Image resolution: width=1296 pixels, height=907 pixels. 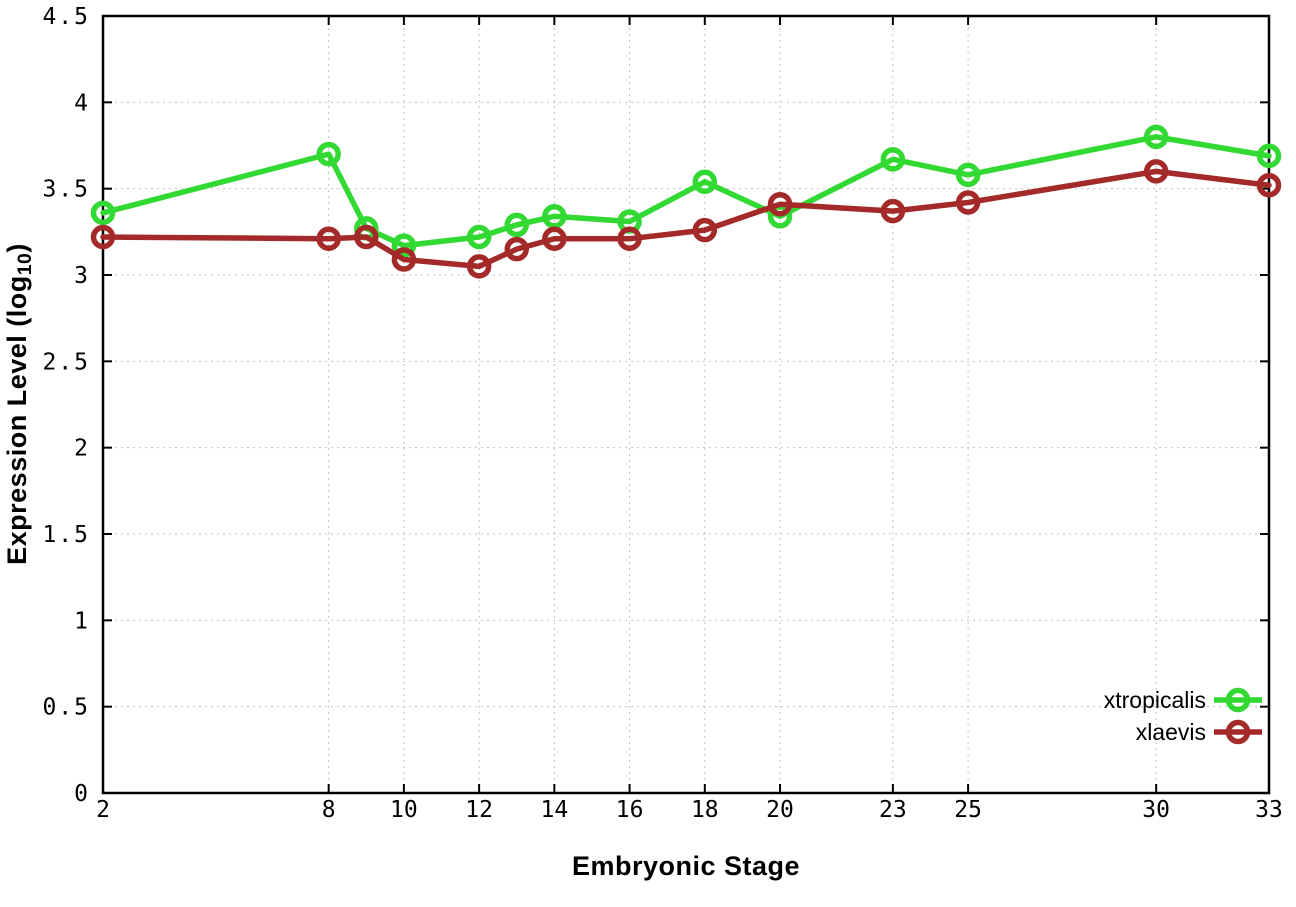 I want to click on x-tick-label: 14, so click(x=555, y=810).